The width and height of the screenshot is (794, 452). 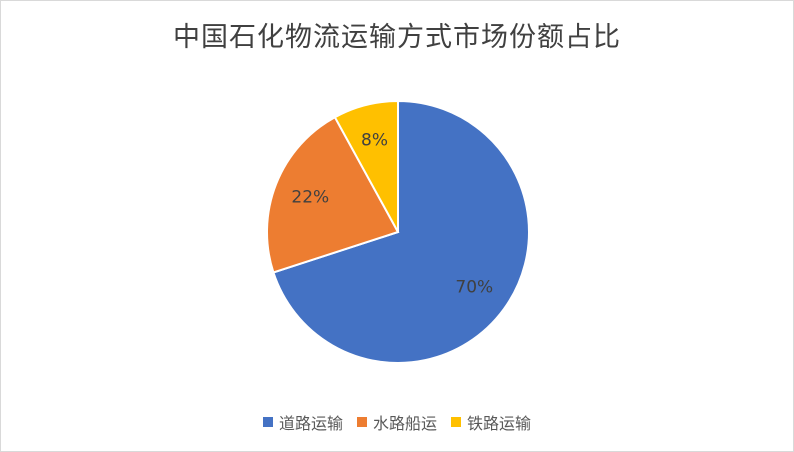 What do you see at coordinates (474, 287) in the screenshot?
I see `data-label-road: 70%` at bounding box center [474, 287].